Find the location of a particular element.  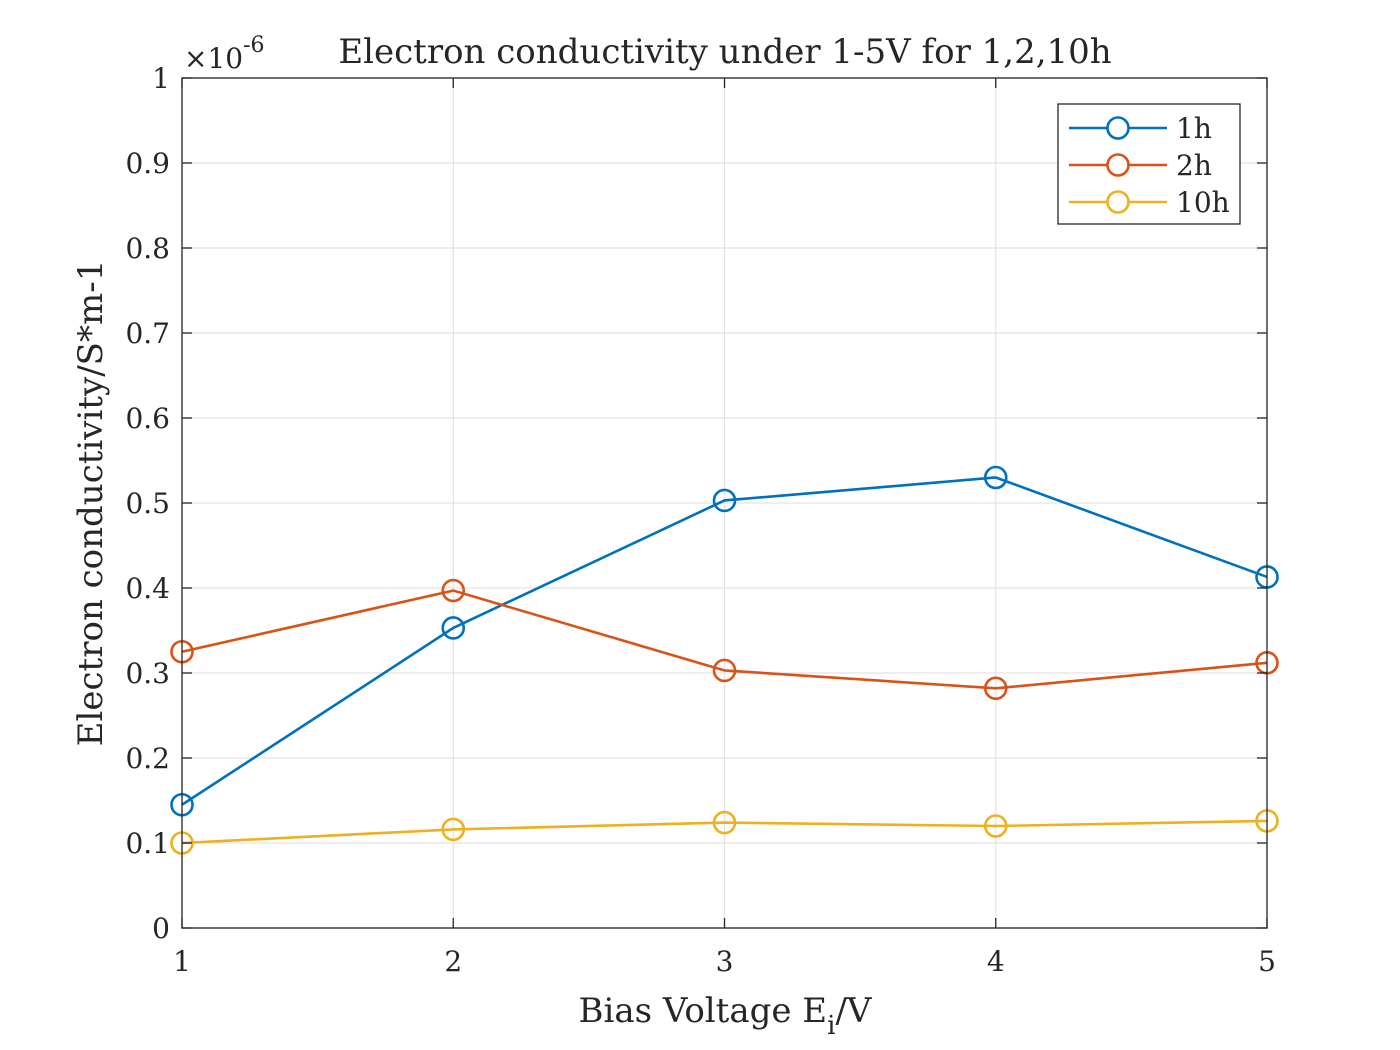

legend: 1h 2h 10h is located at coordinates (1149, 164).